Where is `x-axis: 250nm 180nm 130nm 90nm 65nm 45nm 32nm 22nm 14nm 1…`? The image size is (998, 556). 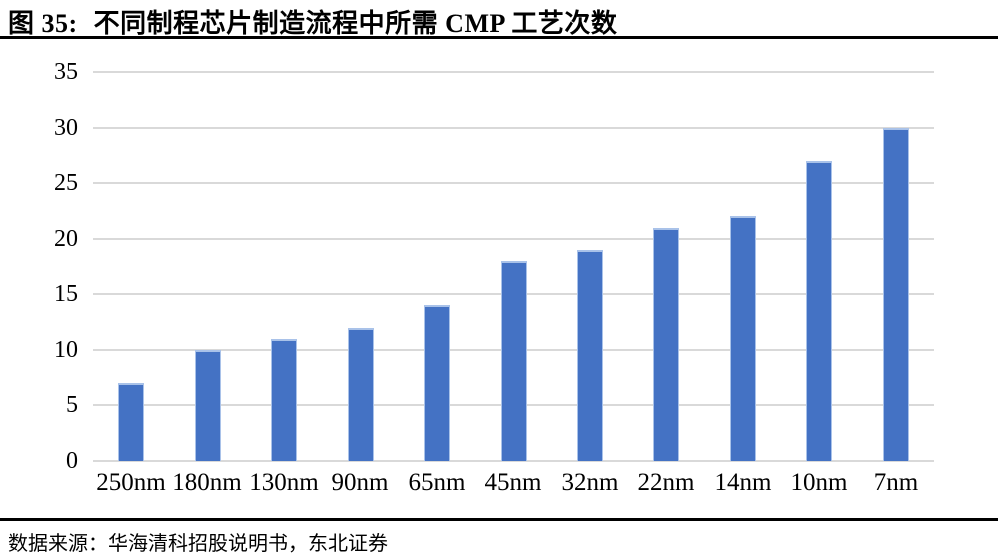 x-axis: 250nm 180nm 130nm 90nm 65nm 45nm 32nm 22nm 14nm 1… is located at coordinates (513, 486).